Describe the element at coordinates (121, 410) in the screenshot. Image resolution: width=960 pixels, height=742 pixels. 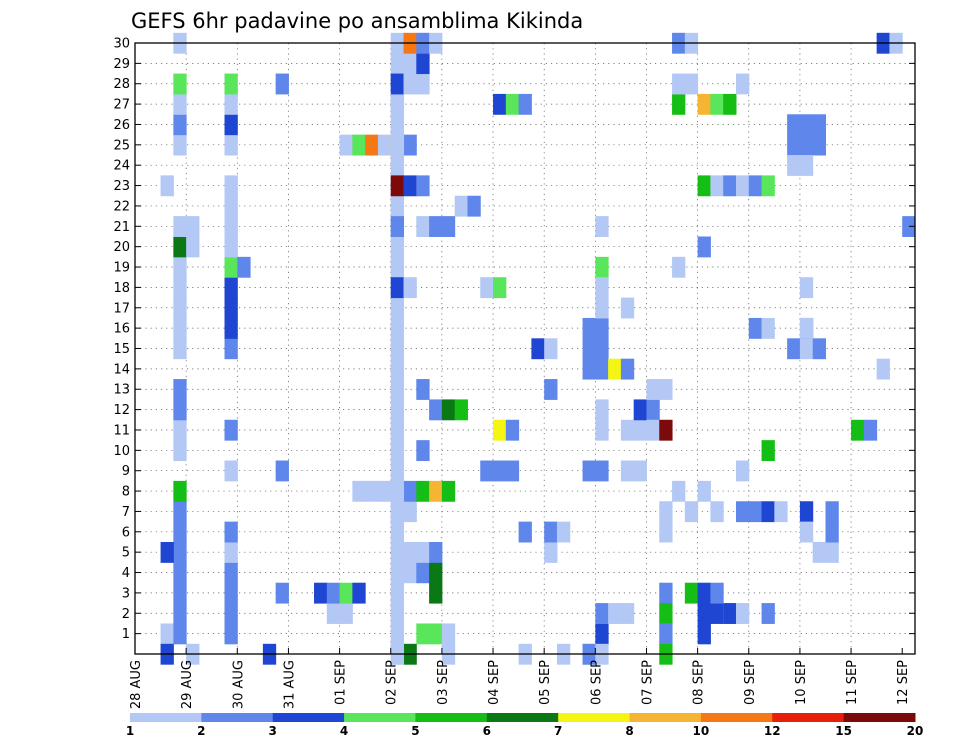
I see `y-tick-label: 12` at that location.